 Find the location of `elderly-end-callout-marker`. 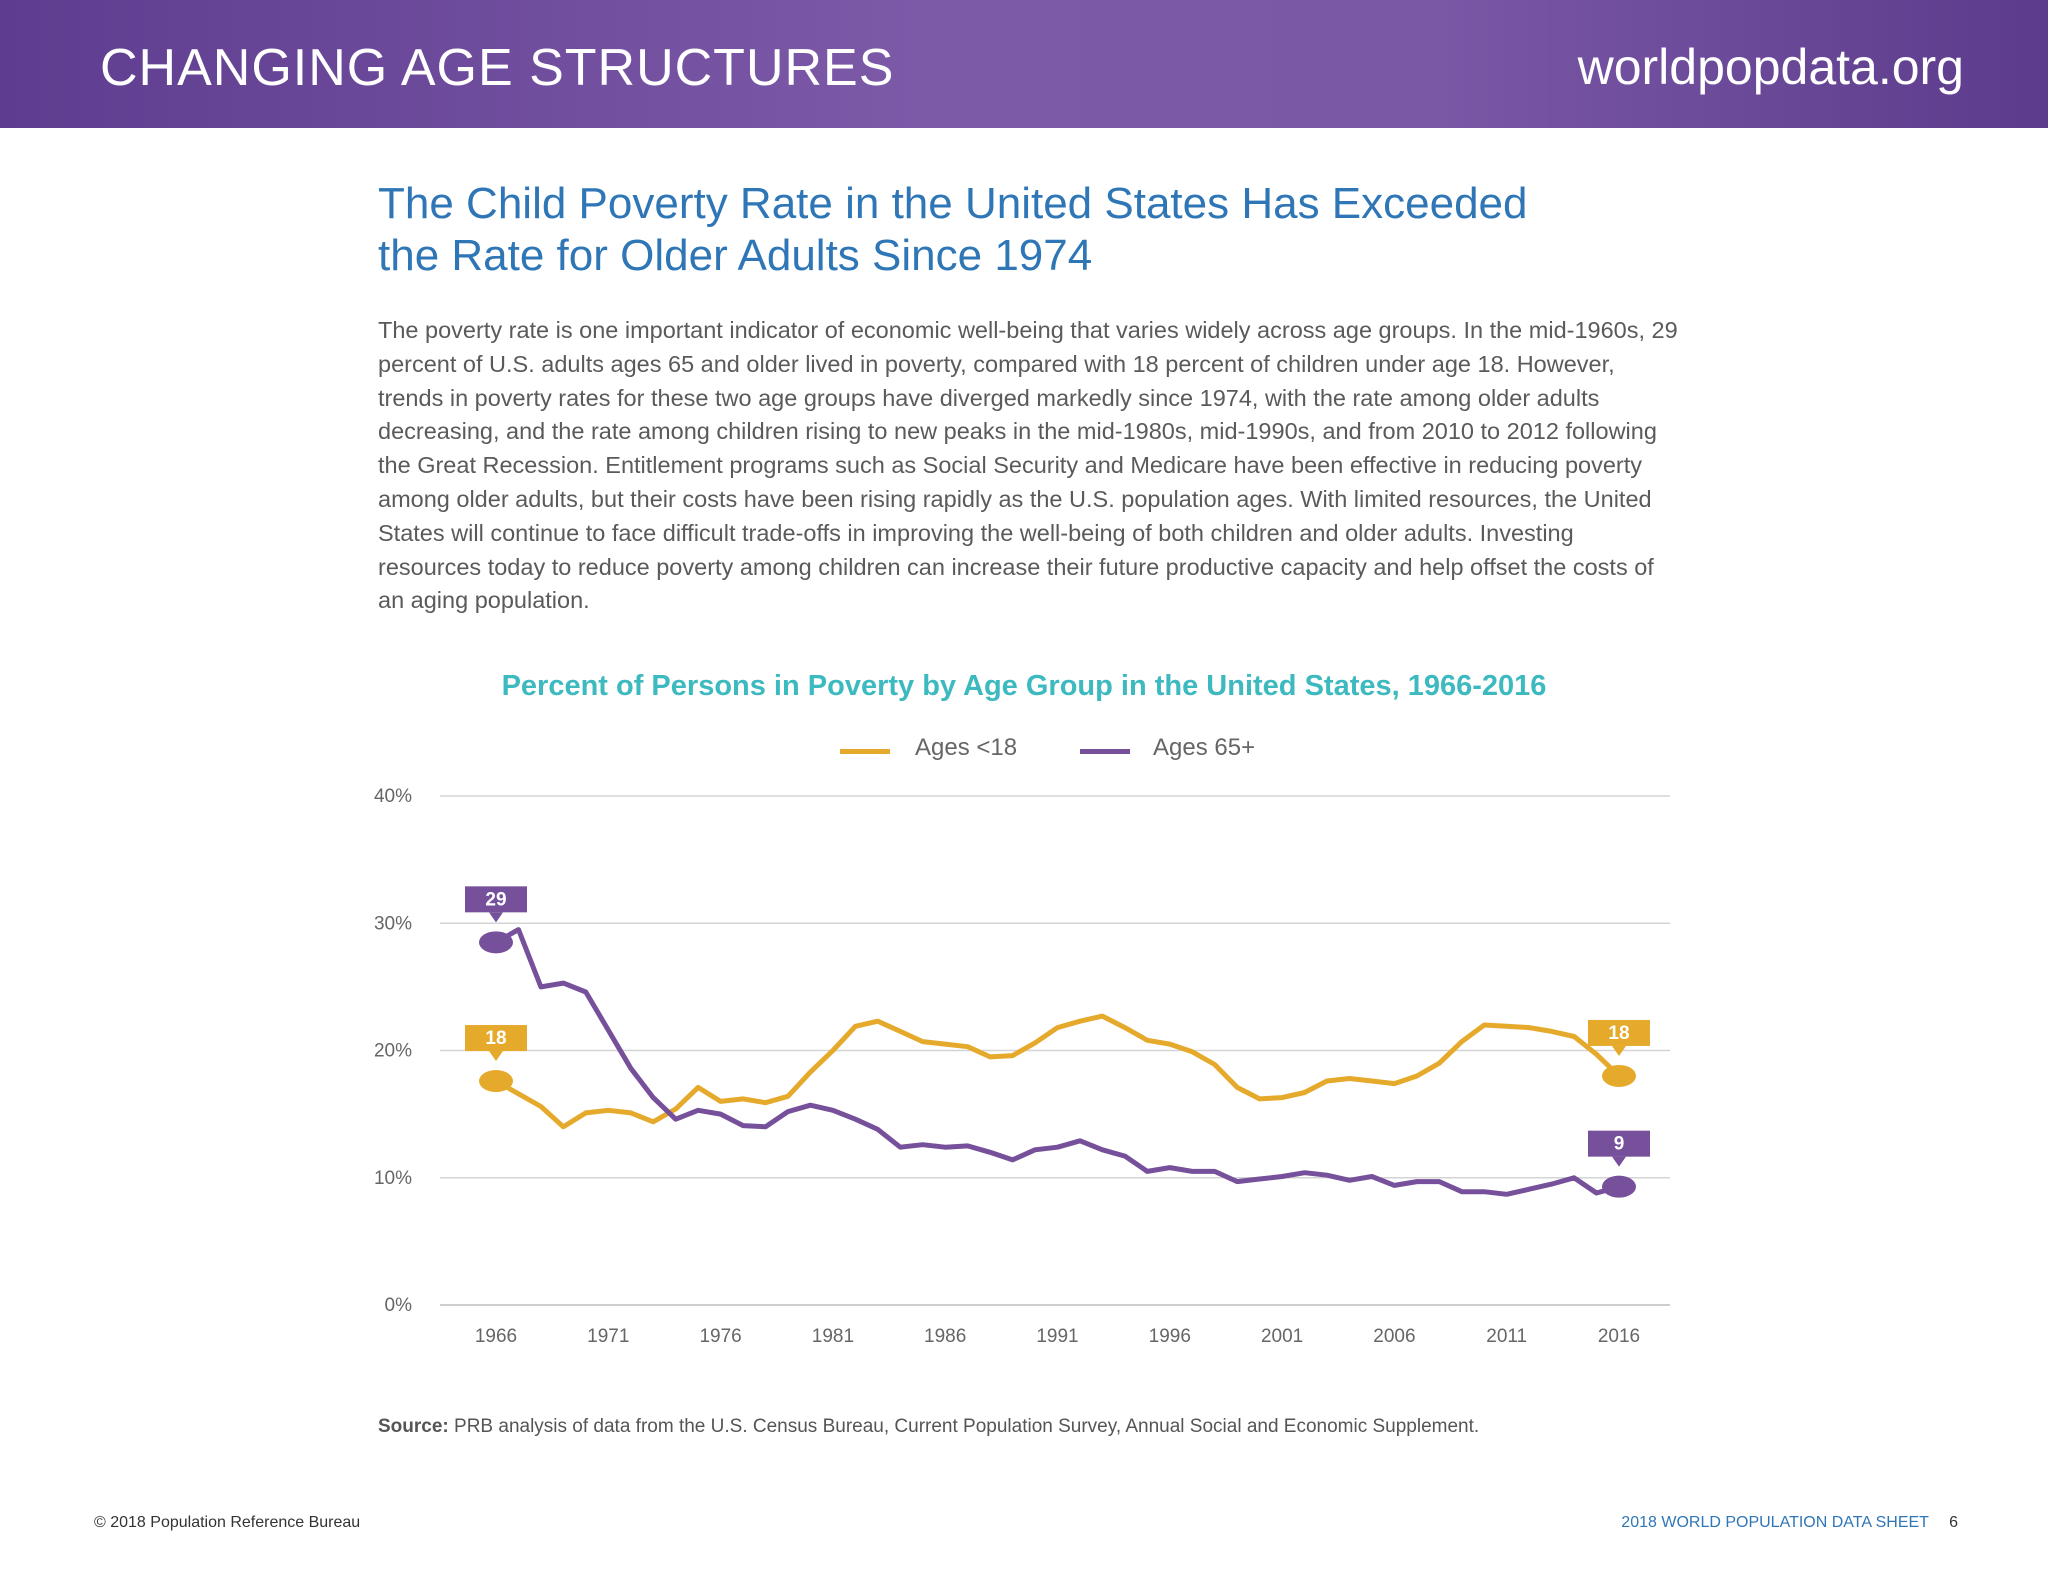

elderly-end-callout-marker is located at coordinates (1619, 1186).